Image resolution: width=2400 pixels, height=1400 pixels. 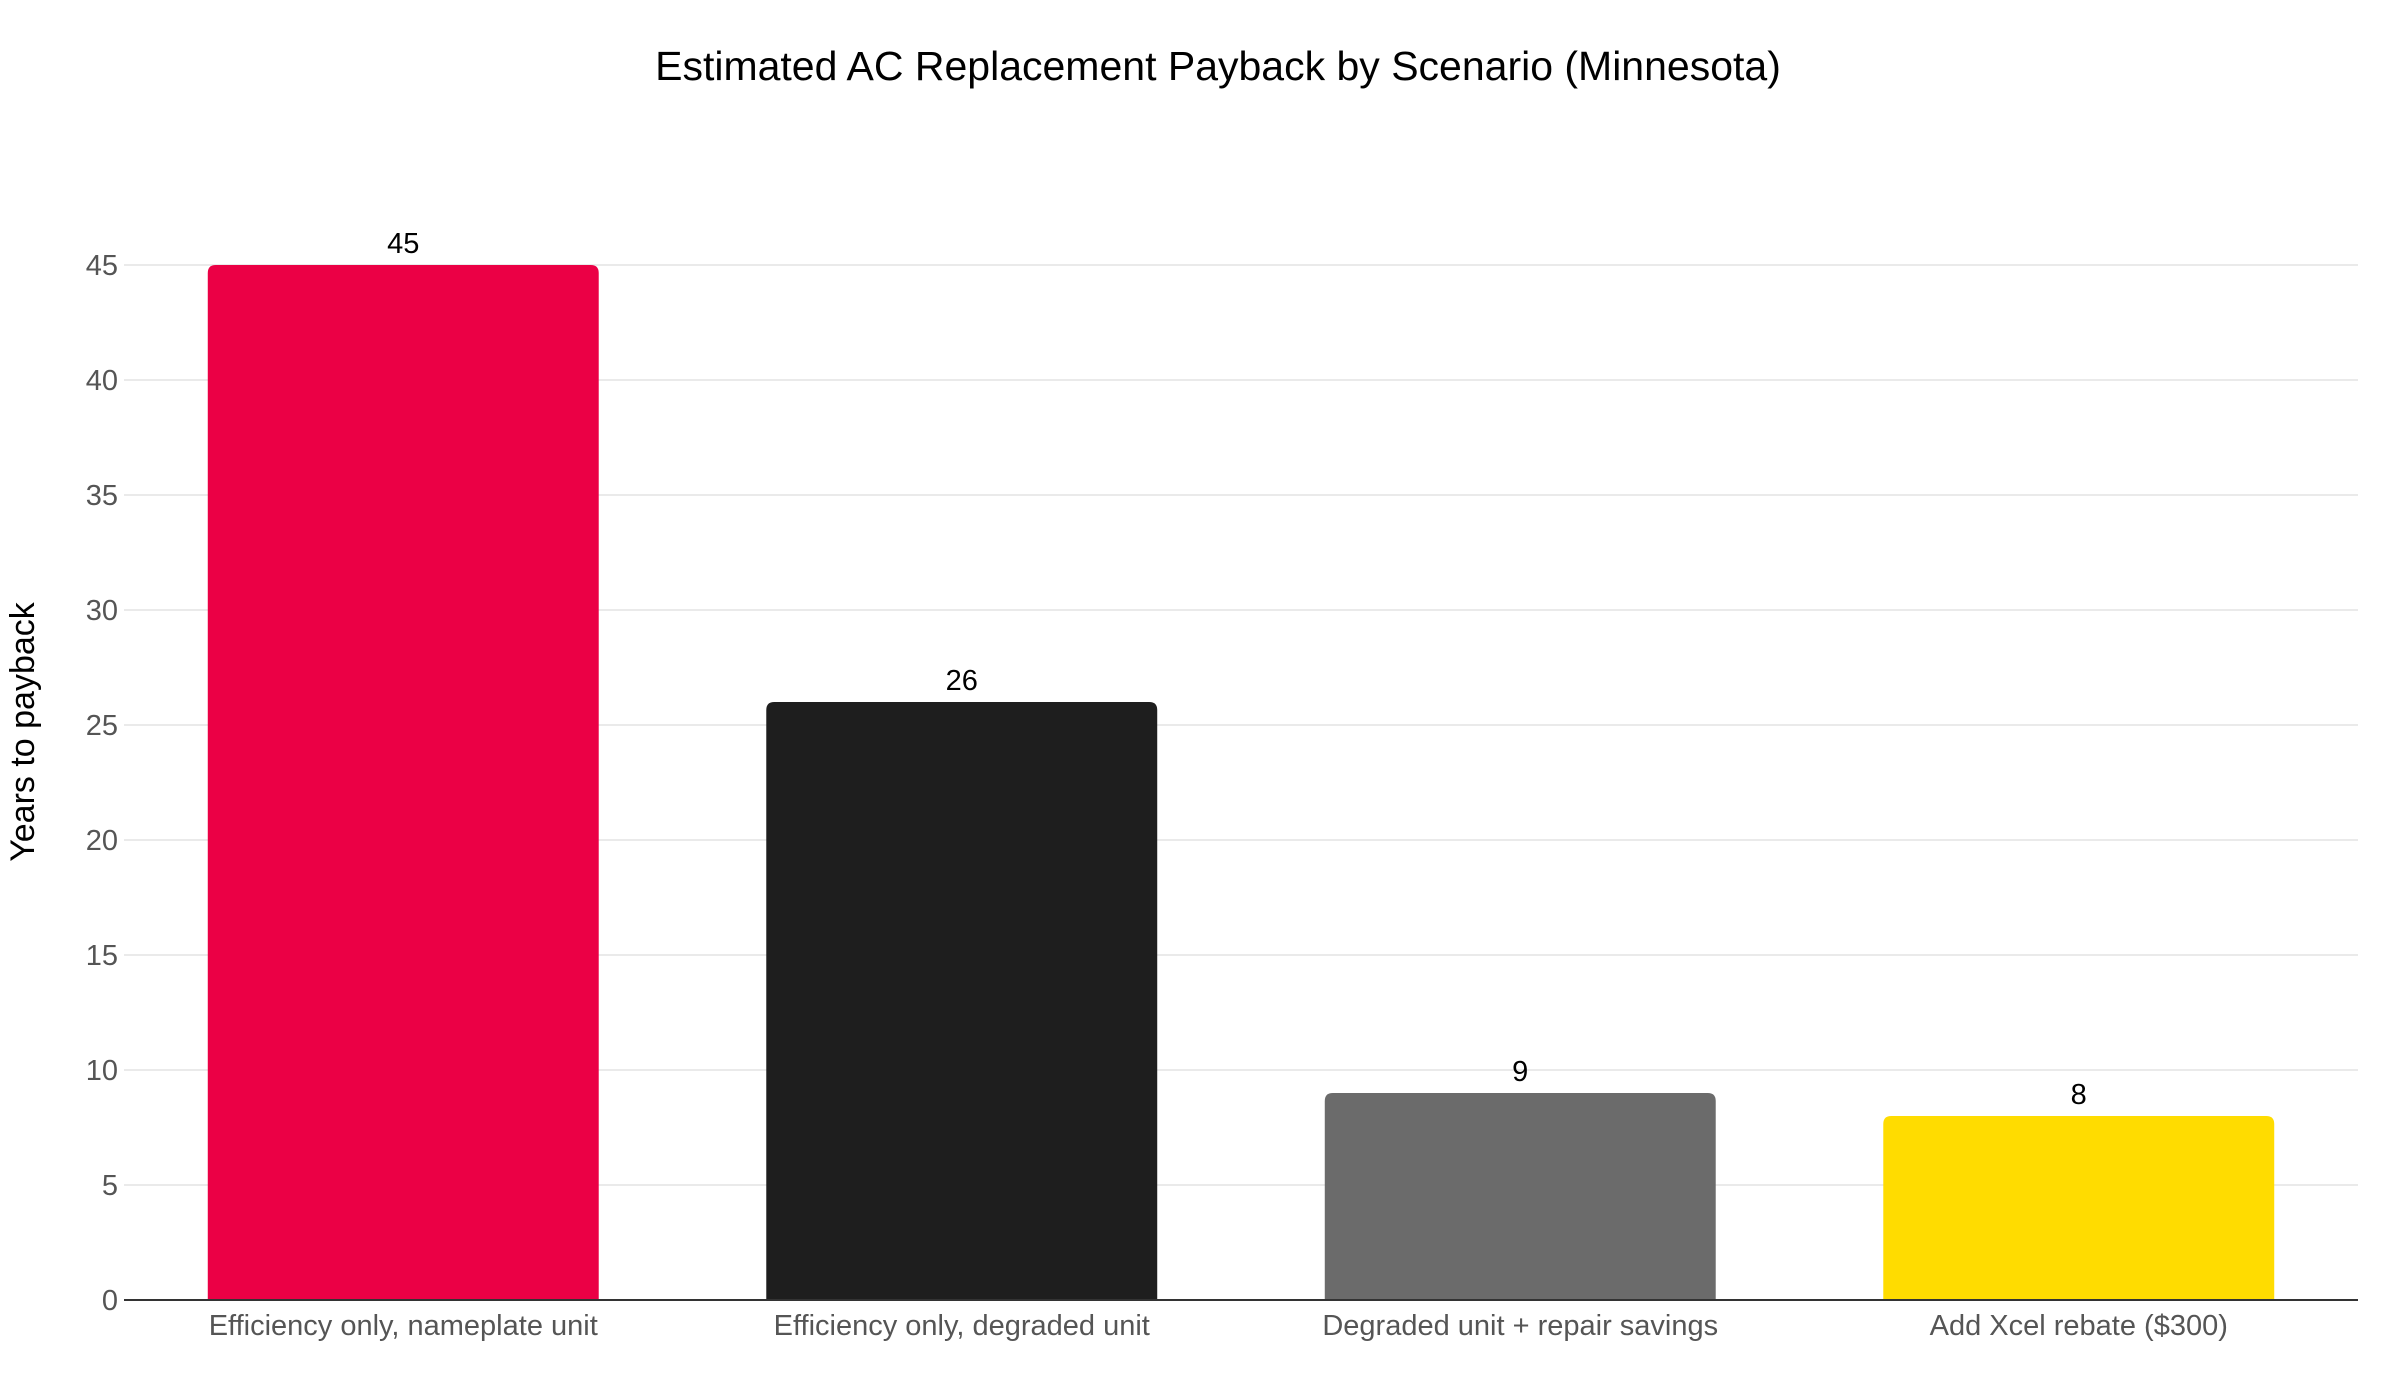 What do you see at coordinates (102, 381) in the screenshot?
I see `y-tick-label: 40` at bounding box center [102, 381].